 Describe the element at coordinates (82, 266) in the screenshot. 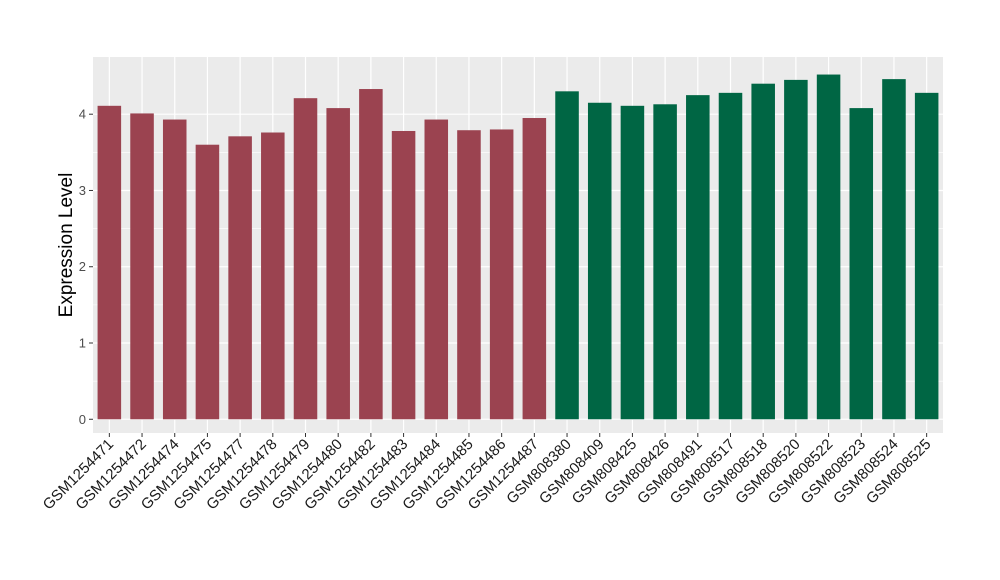

I see `y-tick-label: 2` at that location.